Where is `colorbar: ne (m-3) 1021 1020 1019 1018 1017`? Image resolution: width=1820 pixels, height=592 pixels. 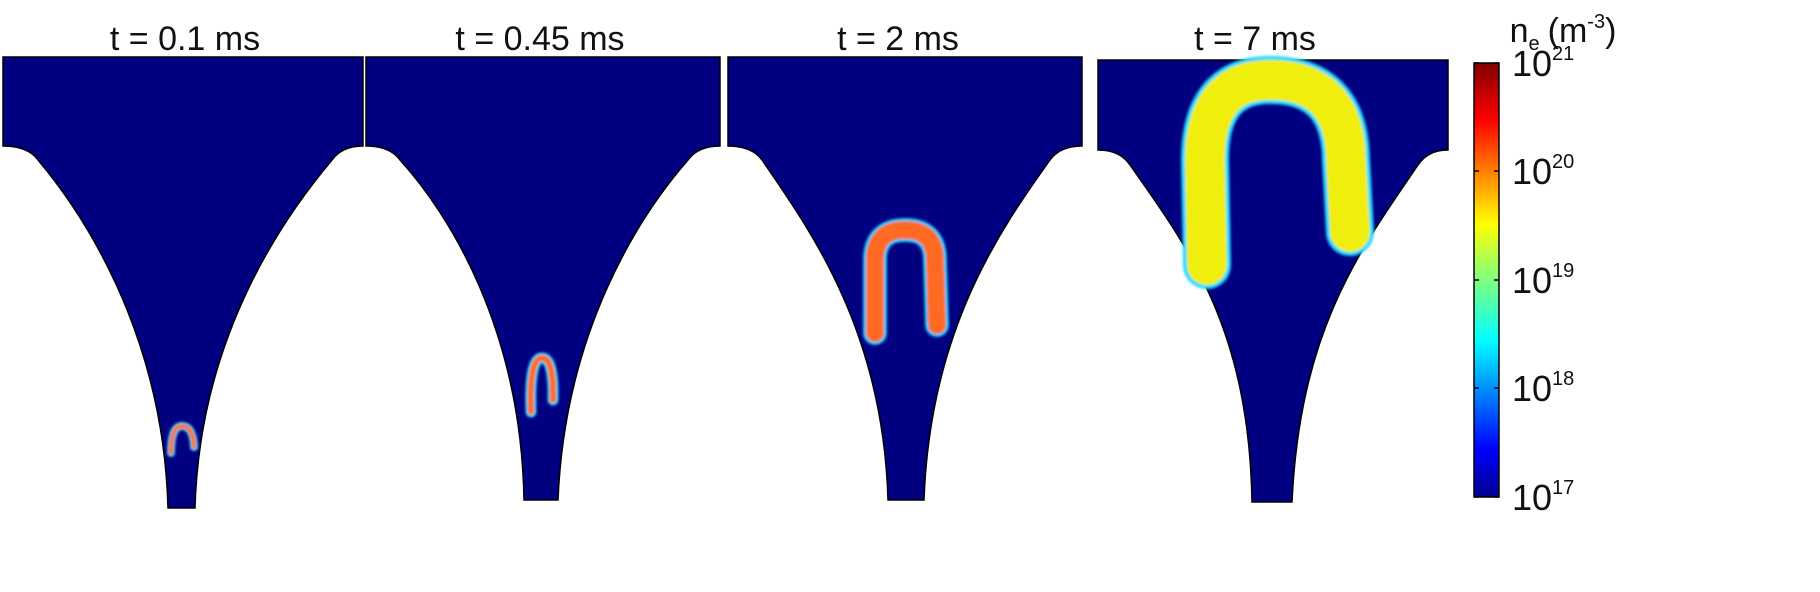
colorbar: ne (m-3) 1021 1020 1019 1018 1017 is located at coordinates (1545, 264).